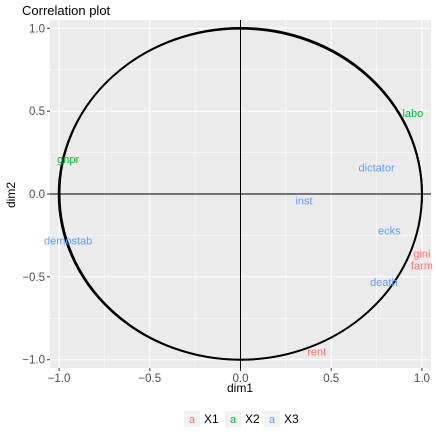 The height and width of the screenshot is (441, 436). Describe the element at coordinates (422, 379) in the screenshot. I see `x-tick-label: 1.0` at that location.